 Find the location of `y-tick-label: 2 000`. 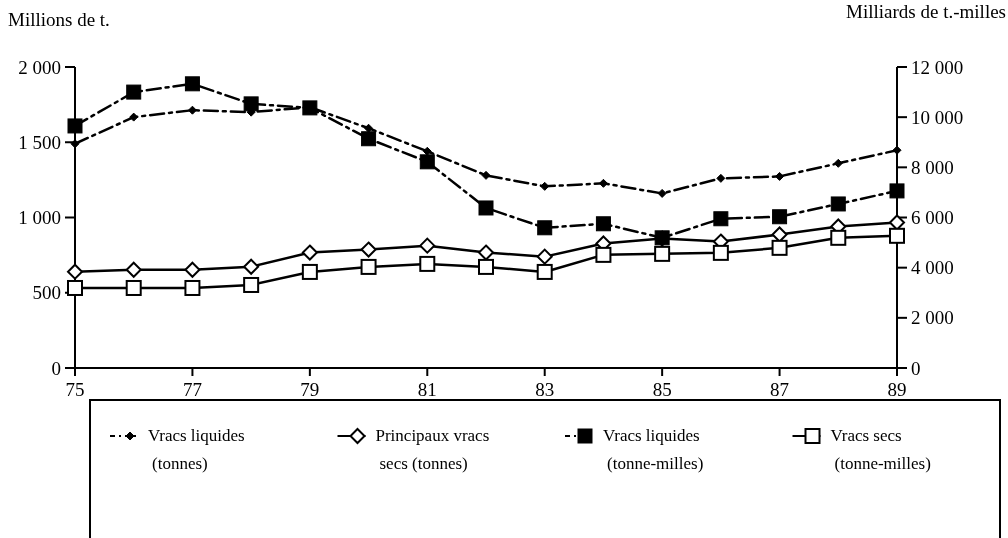

y-tick-label: 2 000 is located at coordinates (39, 67).